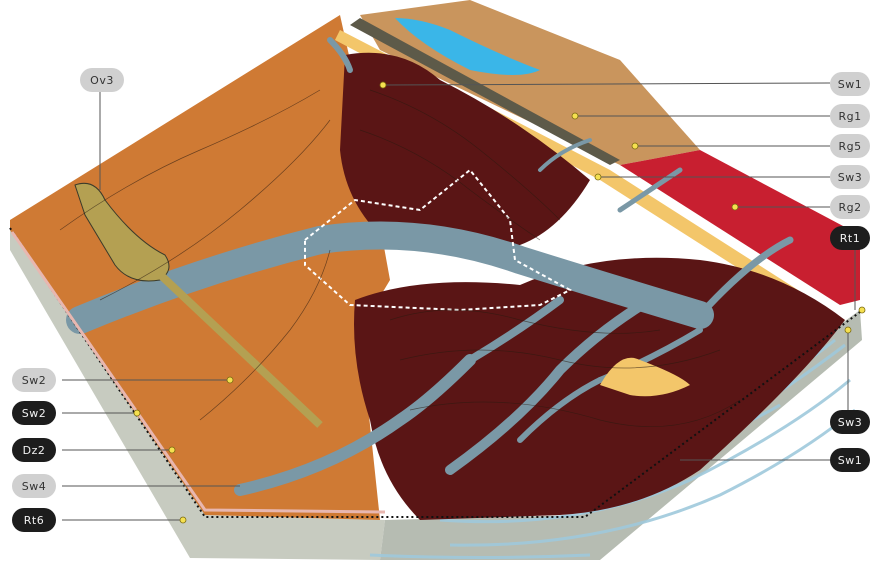 This screenshot has width=871, height=578. Describe the element at coordinates (850, 460) in the screenshot. I see `label-sw1-dark: Sw1` at that location.